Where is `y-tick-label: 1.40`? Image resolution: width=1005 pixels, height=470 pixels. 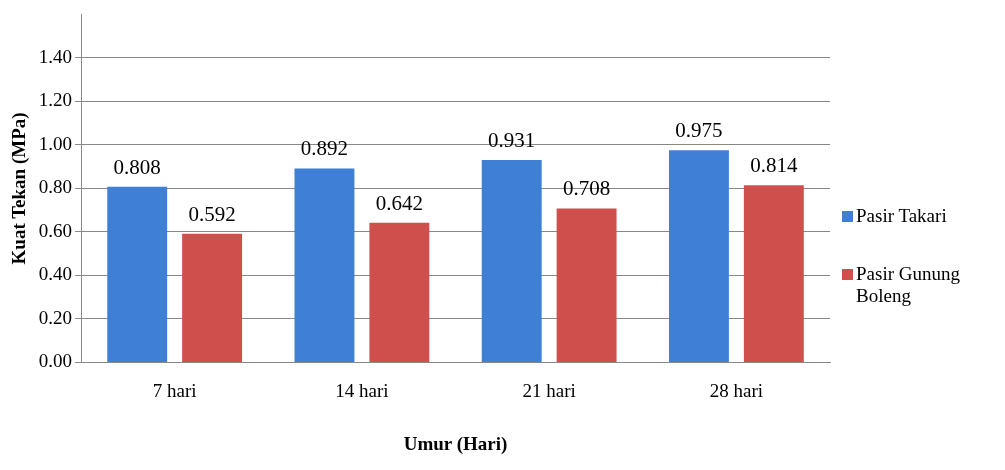
y-tick-label: 1.40 is located at coordinates (55, 56).